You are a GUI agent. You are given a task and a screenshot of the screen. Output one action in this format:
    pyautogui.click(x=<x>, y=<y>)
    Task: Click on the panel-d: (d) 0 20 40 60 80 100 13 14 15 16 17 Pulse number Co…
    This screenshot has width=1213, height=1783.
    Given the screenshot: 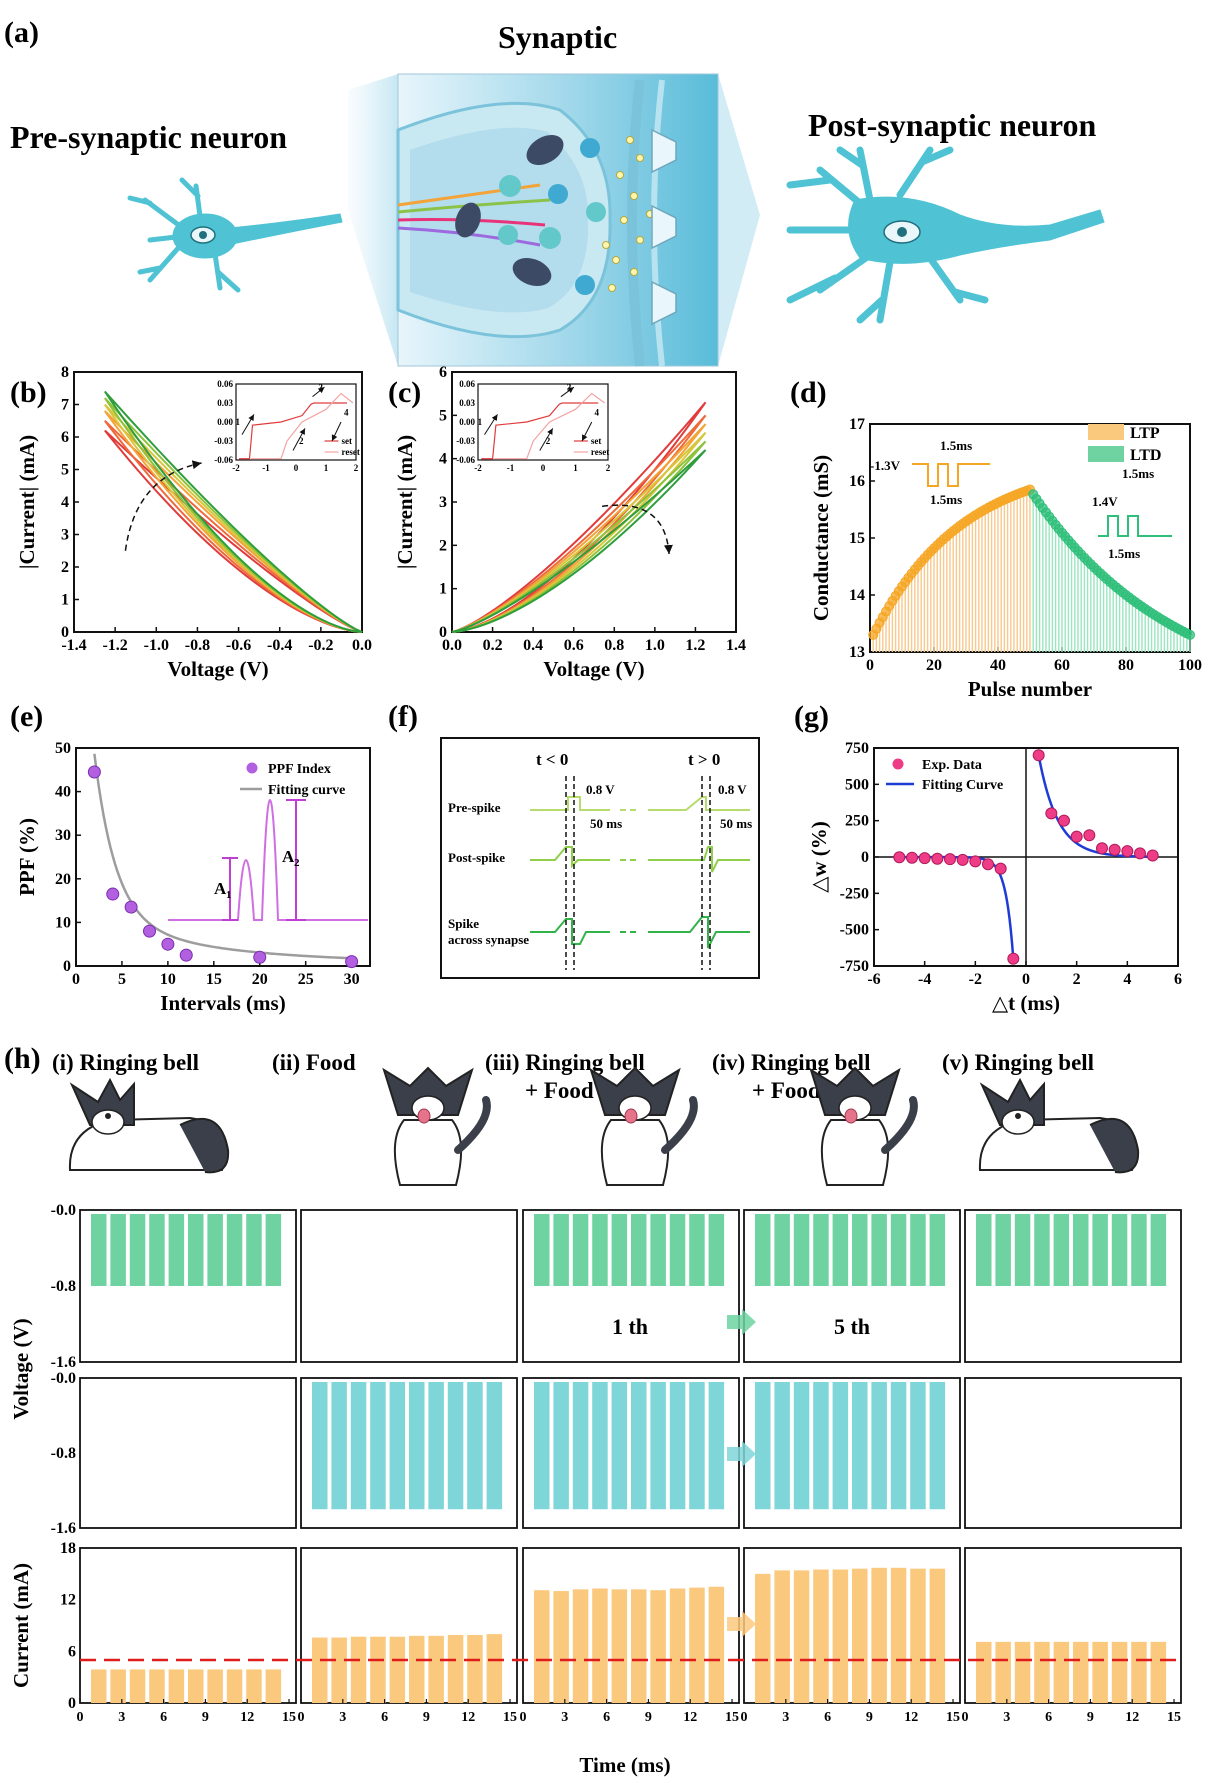 What is the action you would take?
    pyautogui.click(x=996, y=538)
    